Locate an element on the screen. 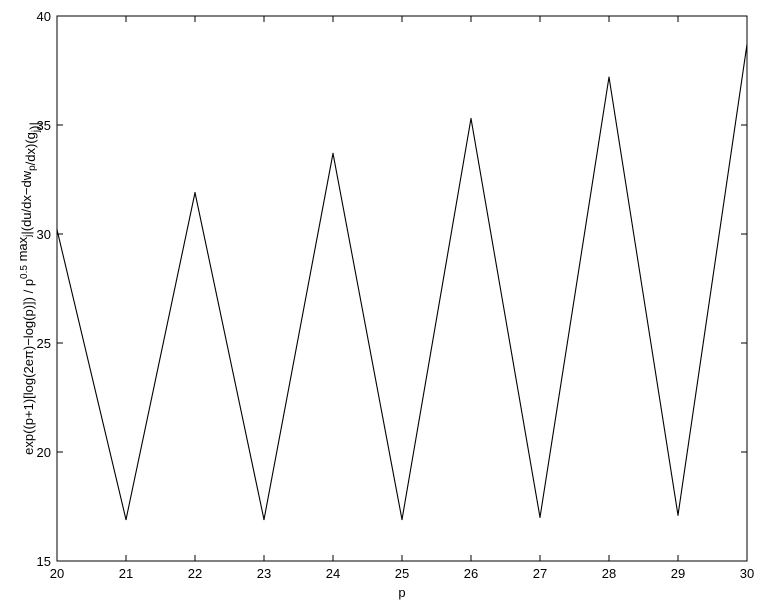  y-tick-label: 35 is located at coordinates (44, 125).